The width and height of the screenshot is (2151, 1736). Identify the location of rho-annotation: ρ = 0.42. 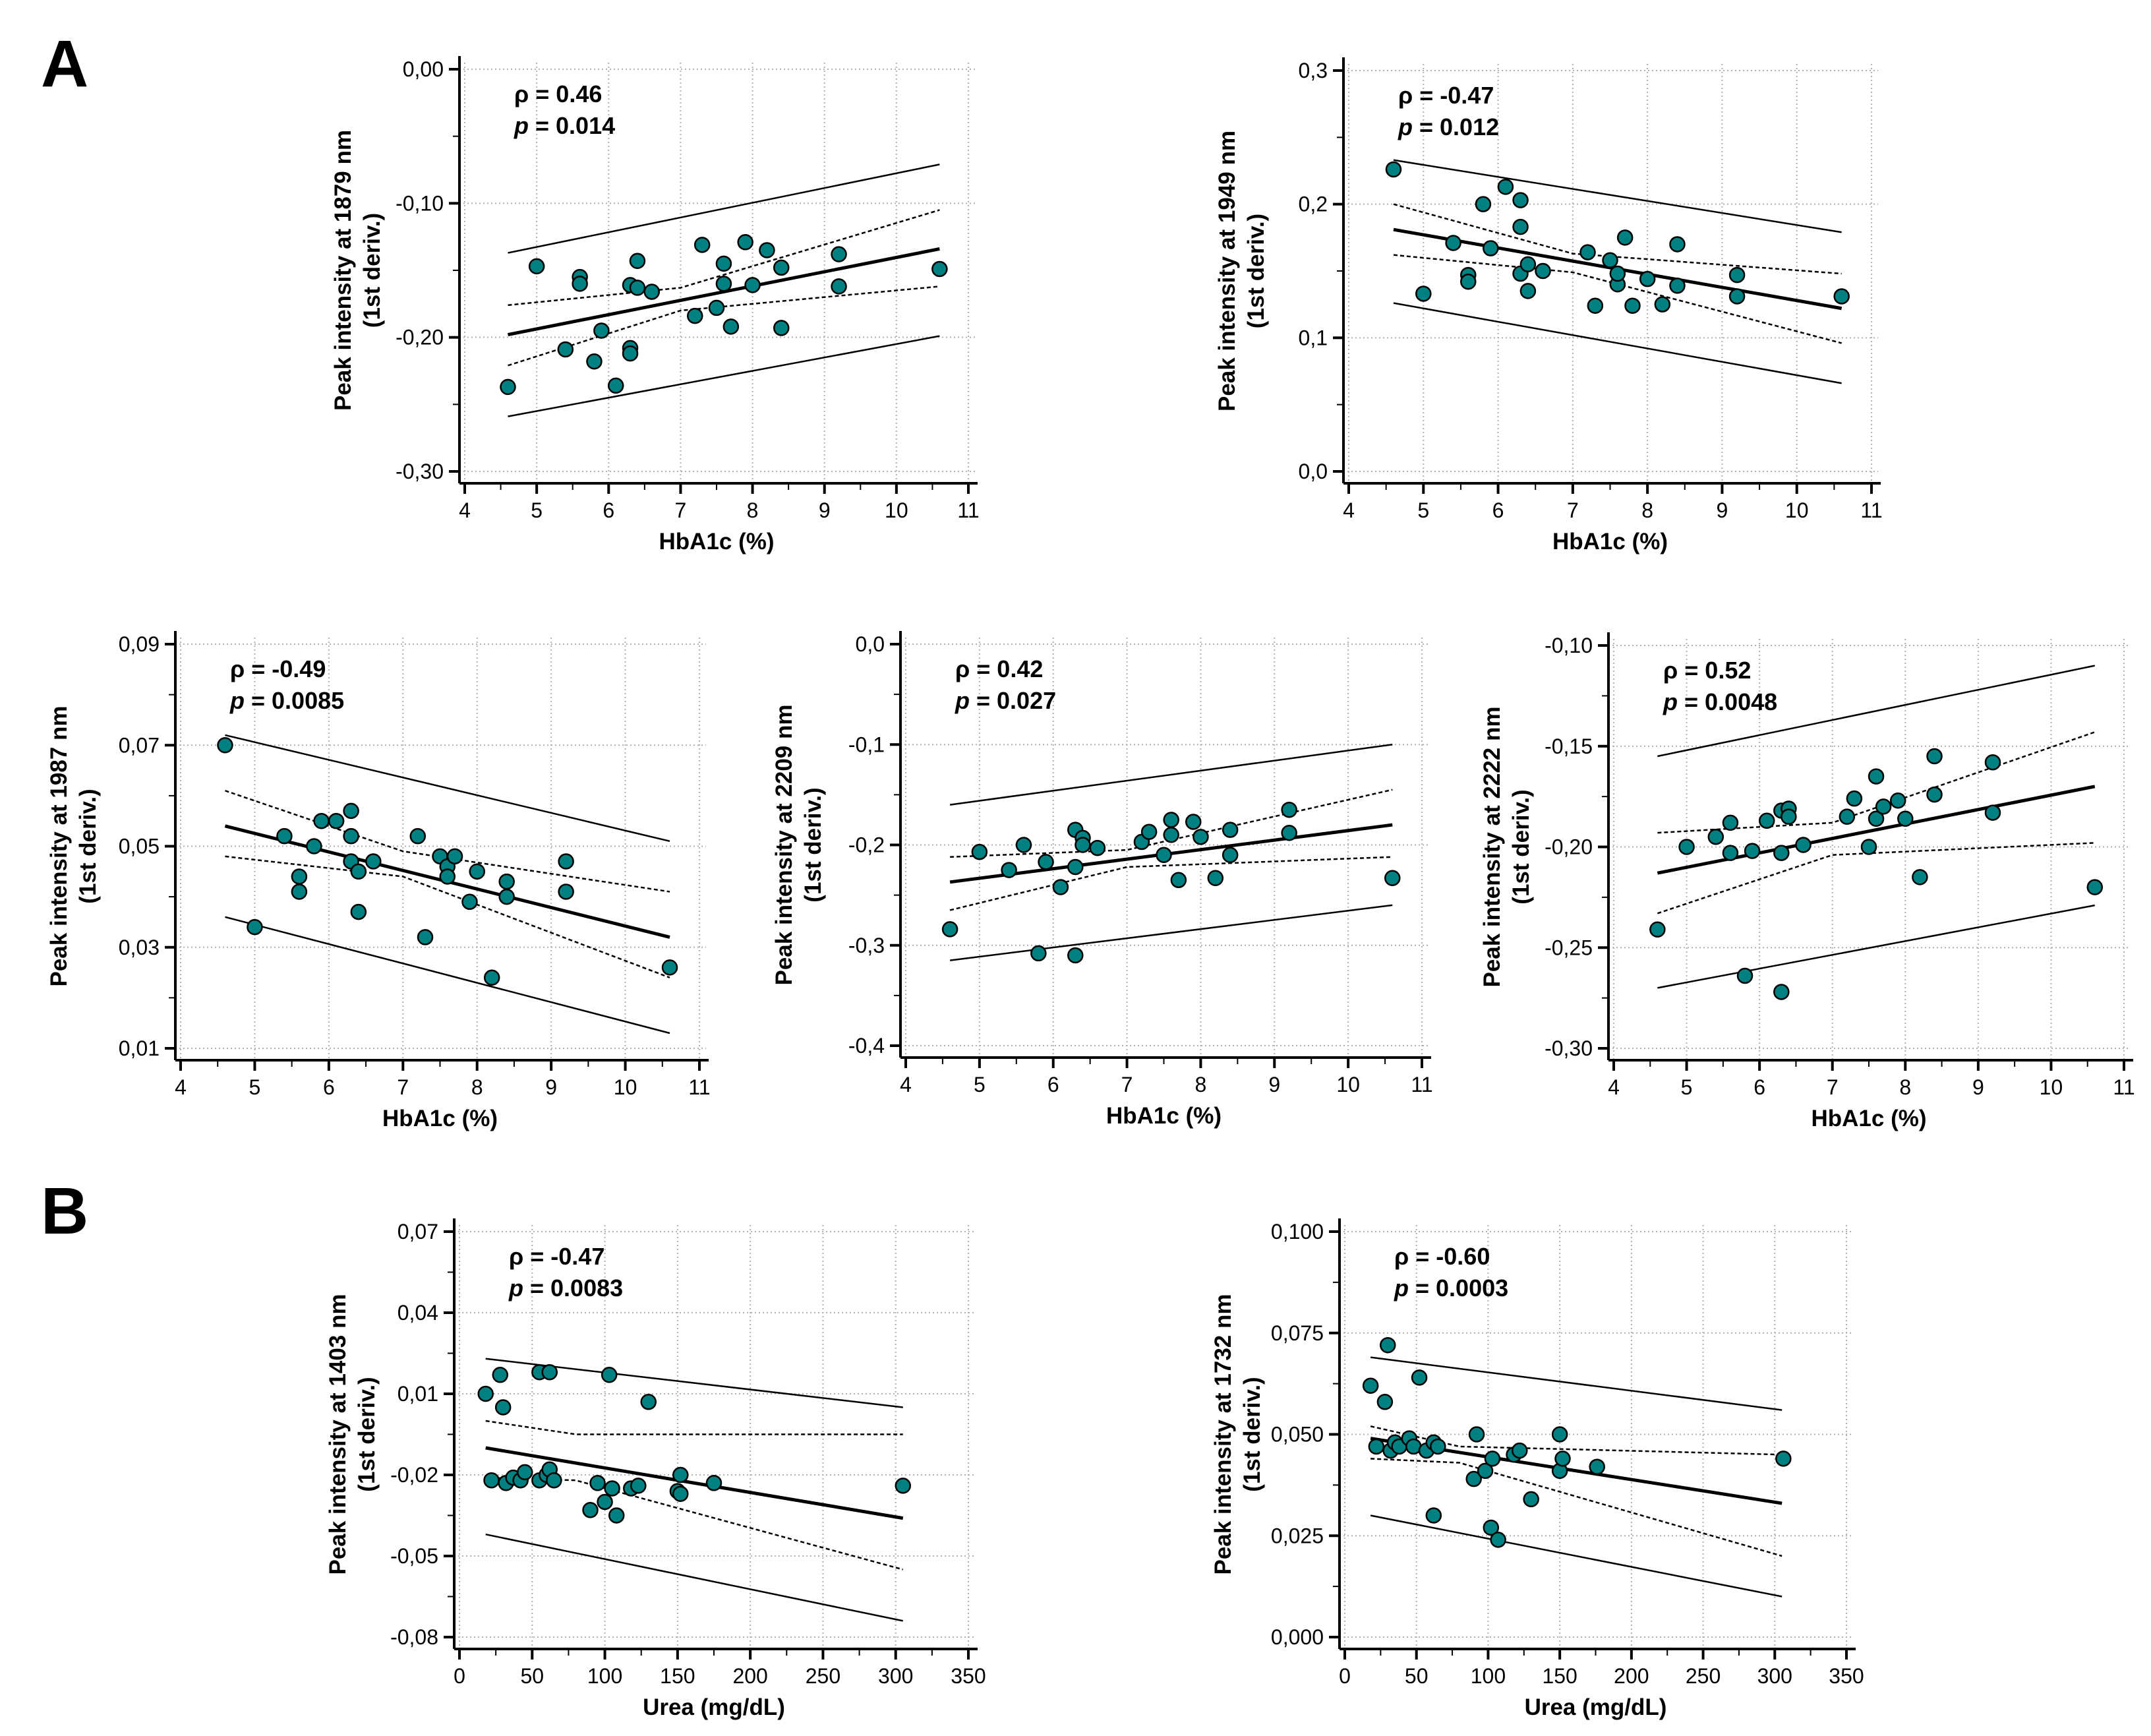
(999, 669).